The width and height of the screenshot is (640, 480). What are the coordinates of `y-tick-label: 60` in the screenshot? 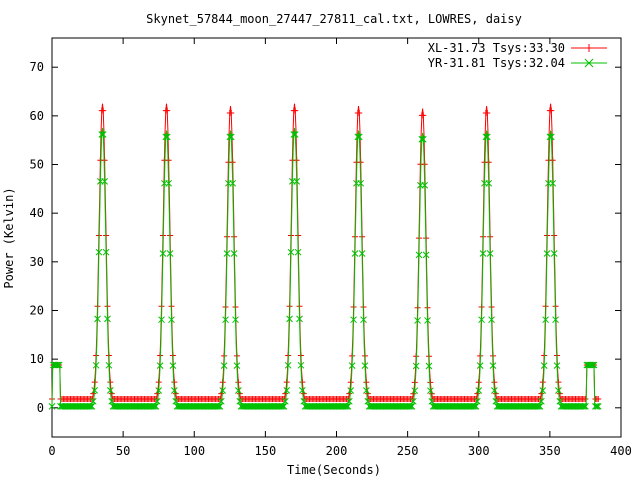 It's located at (37, 116).